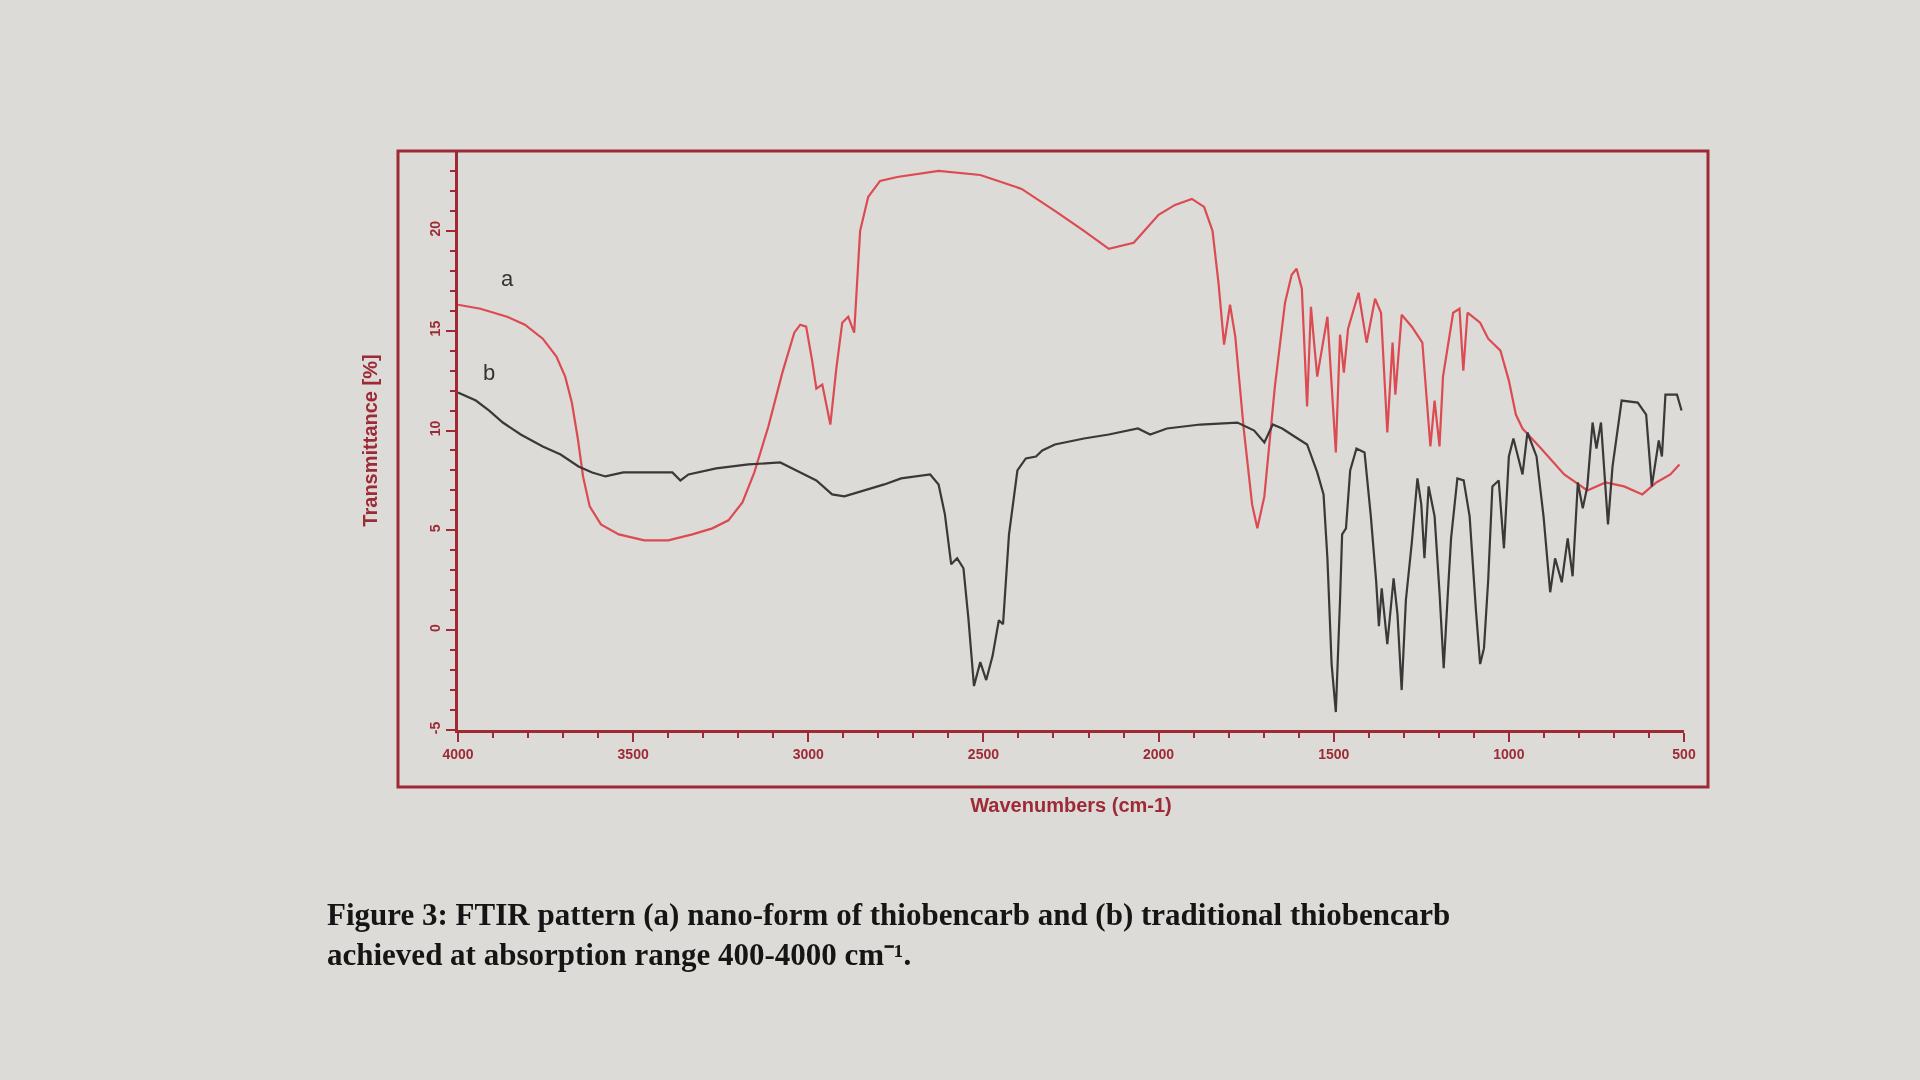  I want to click on y-axis-title: Transmittance [%], so click(369, 440).